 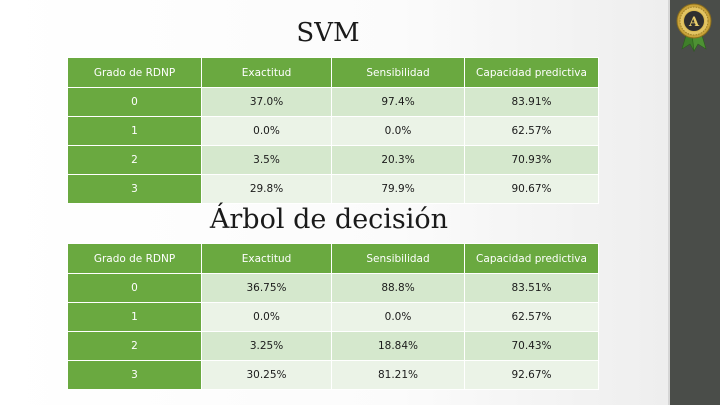 What do you see at coordinates (398, 160) in the screenshot?
I see `sensitivity-cell: 20.3%` at bounding box center [398, 160].